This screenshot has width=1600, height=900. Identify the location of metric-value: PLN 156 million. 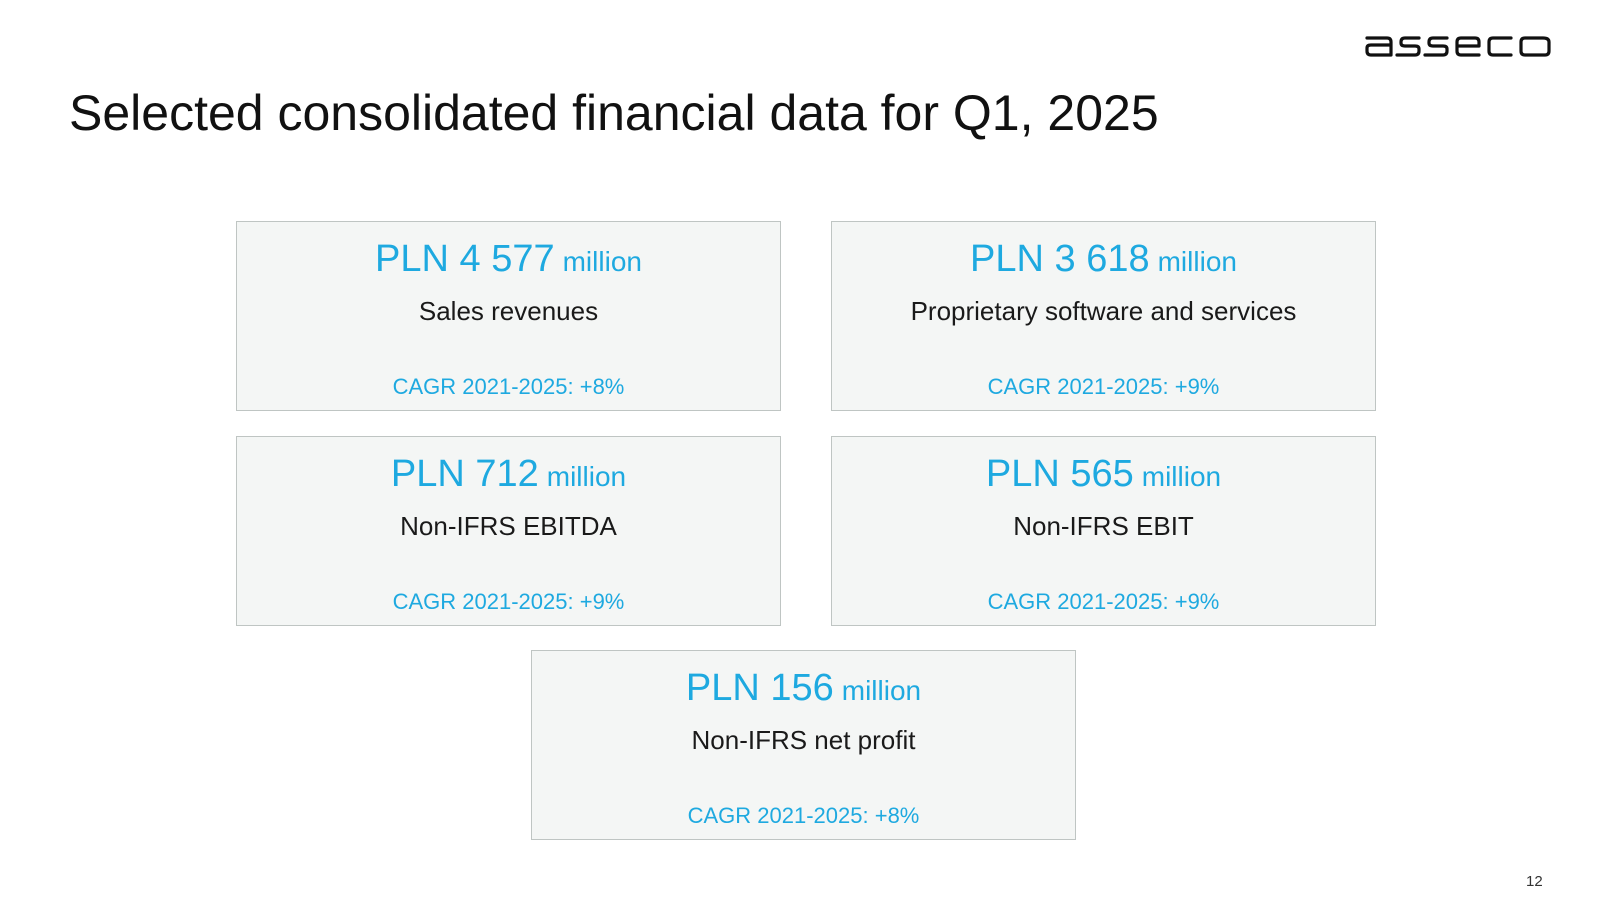
(803, 688).